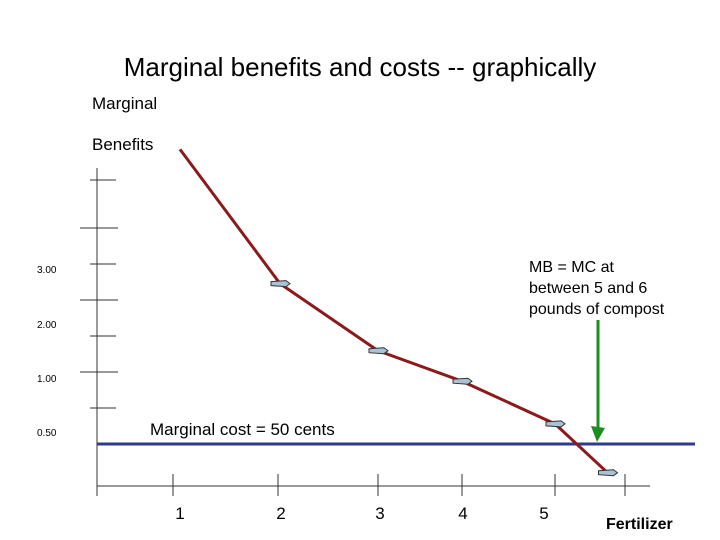 This screenshot has height=540, width=720. What do you see at coordinates (125, 103) in the screenshot?
I see `y-axis-label-line-1: Marginal` at bounding box center [125, 103].